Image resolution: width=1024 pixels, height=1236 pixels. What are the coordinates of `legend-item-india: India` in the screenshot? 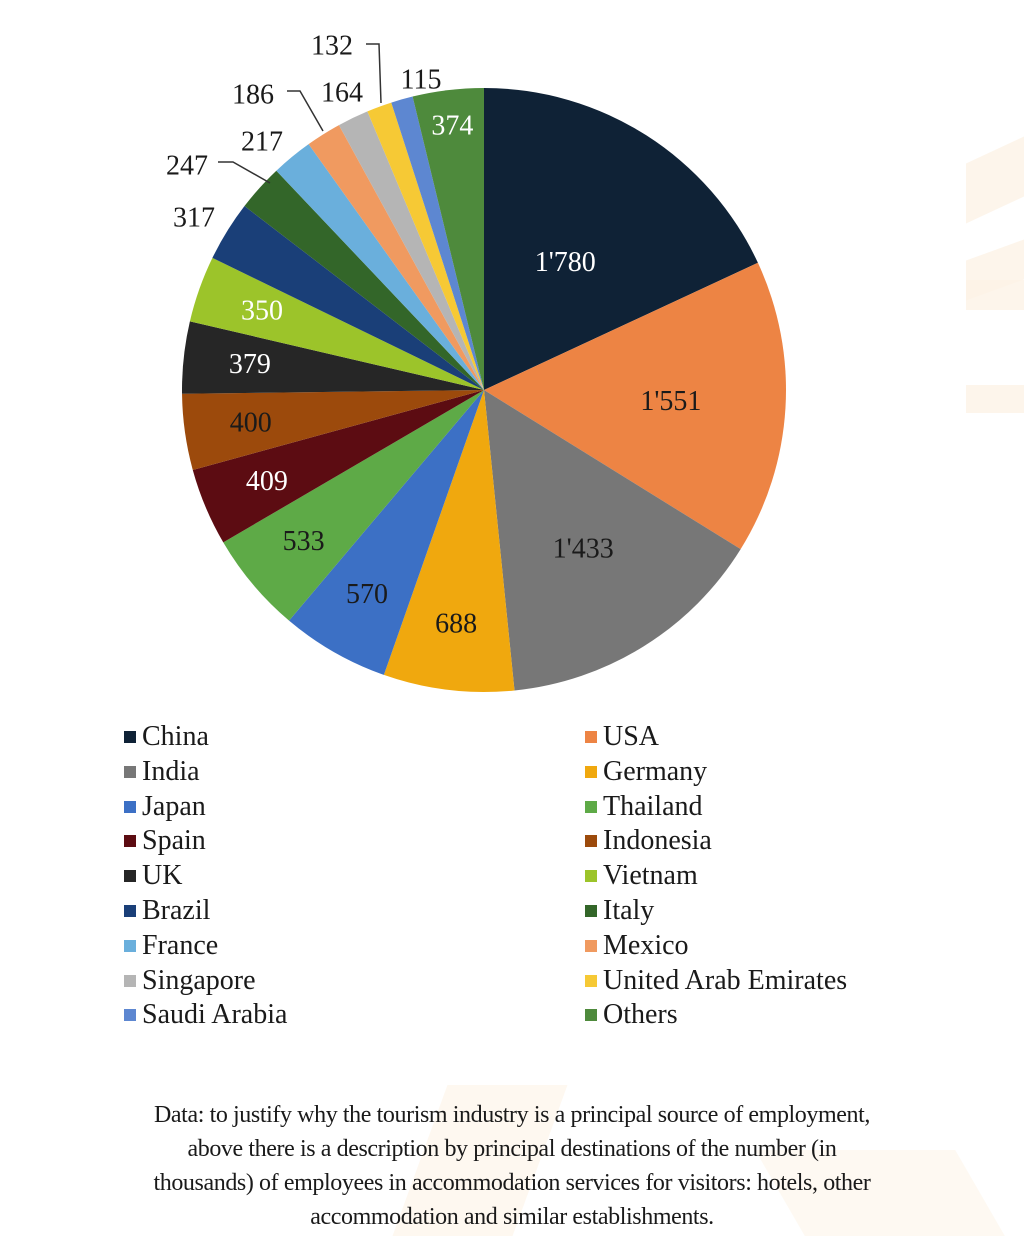 It's located at (162, 771).